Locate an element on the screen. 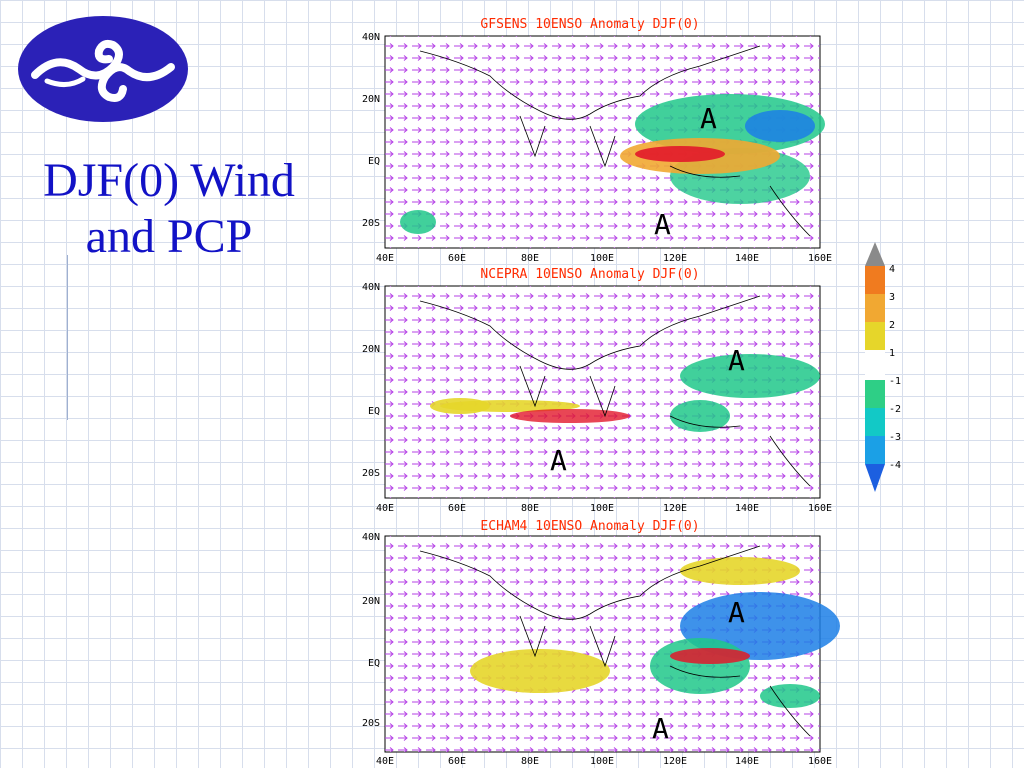 The width and height of the screenshot is (1024, 768). colorbar-label: 3 is located at coordinates (892, 297).